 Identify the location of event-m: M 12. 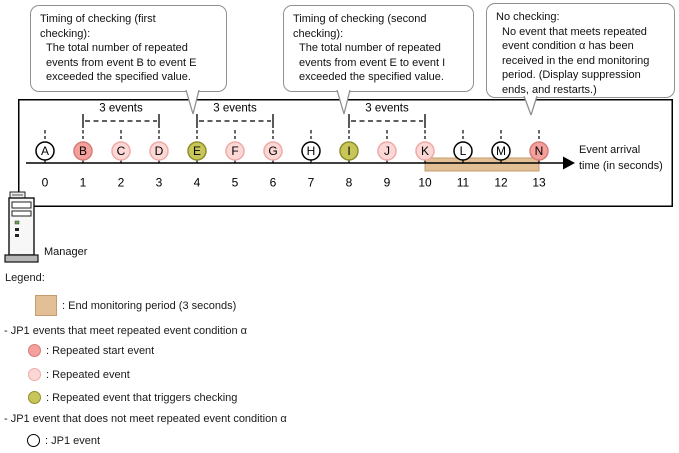
(501, 160).